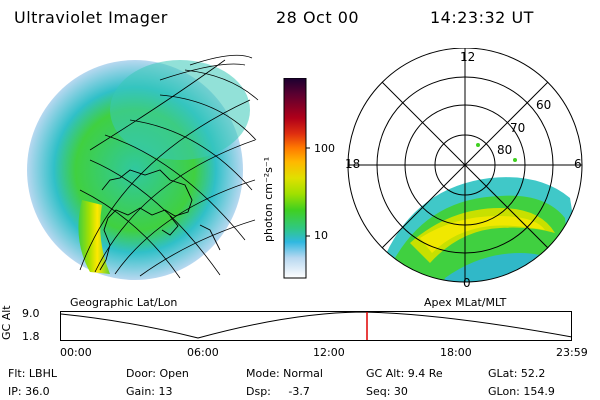 The width and height of the screenshot is (600, 400). I want to click on mlt-label-12: 12, so click(468, 57).